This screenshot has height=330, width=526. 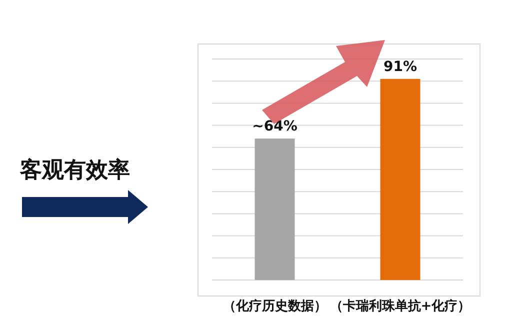 What do you see at coordinates (400, 306) in the screenshot?
I see `x-tick-label: （卡瑞利珠单抗+化疗）` at bounding box center [400, 306].